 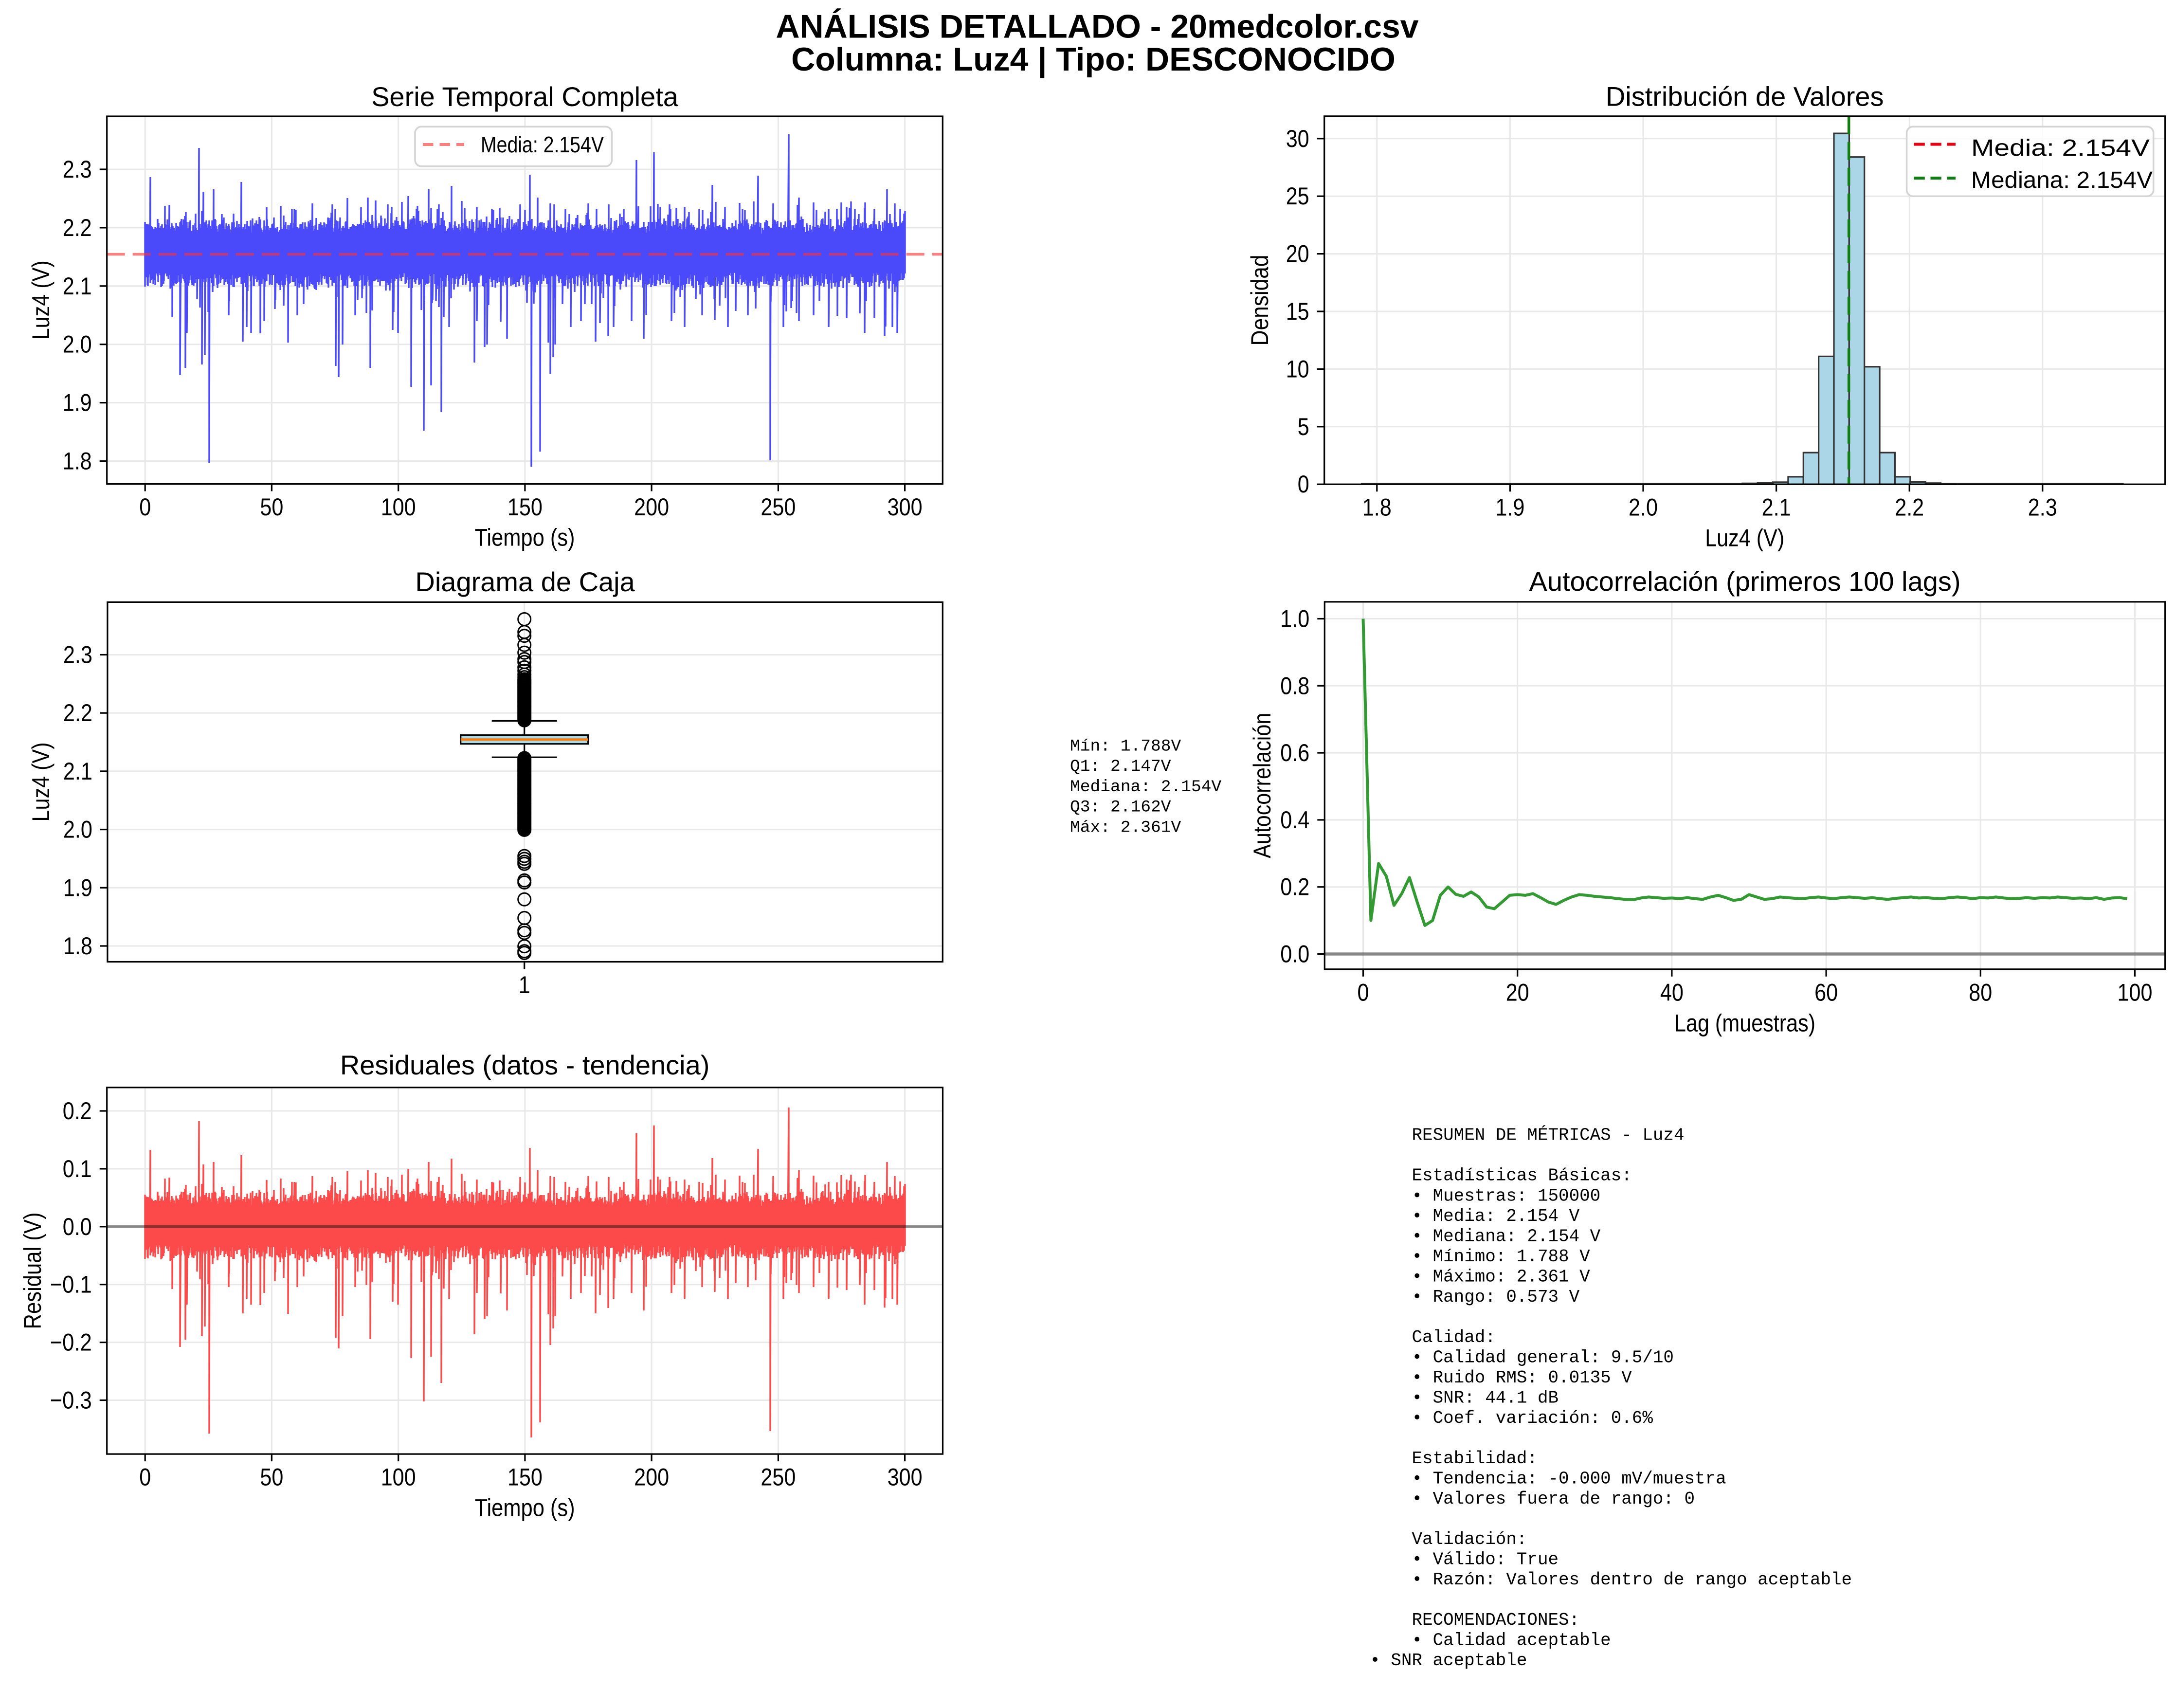 What do you see at coordinates (1496, 1620) in the screenshot?
I see `svg-text: RECOMENDACIONES:` at bounding box center [1496, 1620].